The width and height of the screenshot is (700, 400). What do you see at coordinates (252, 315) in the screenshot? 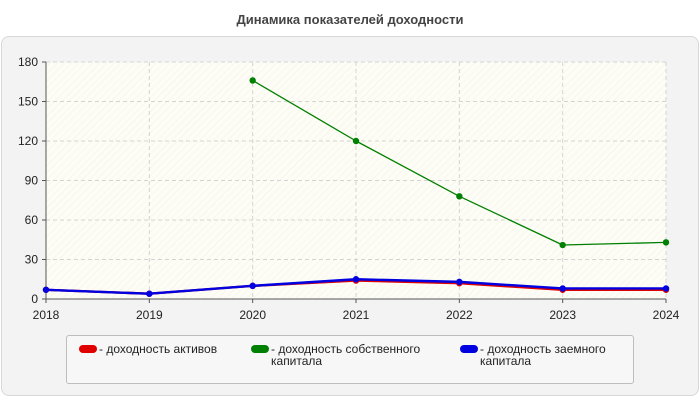
I see `x-tick-label: 2020` at bounding box center [252, 315].